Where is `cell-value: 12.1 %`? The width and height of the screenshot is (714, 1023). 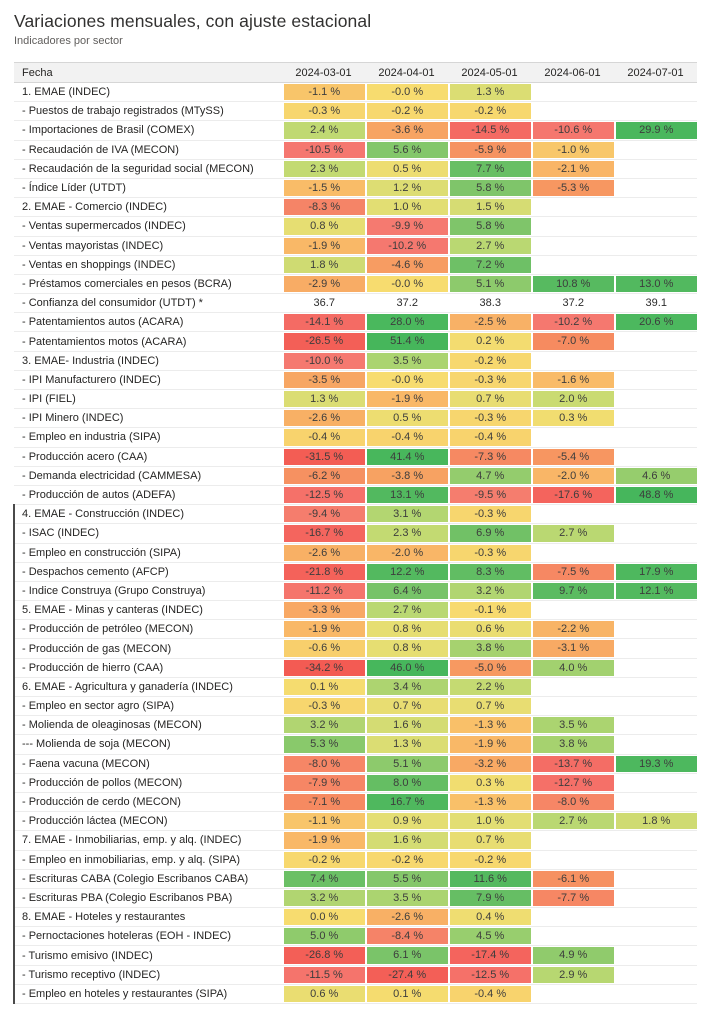 cell-value: 12.1 % is located at coordinates (656, 591).